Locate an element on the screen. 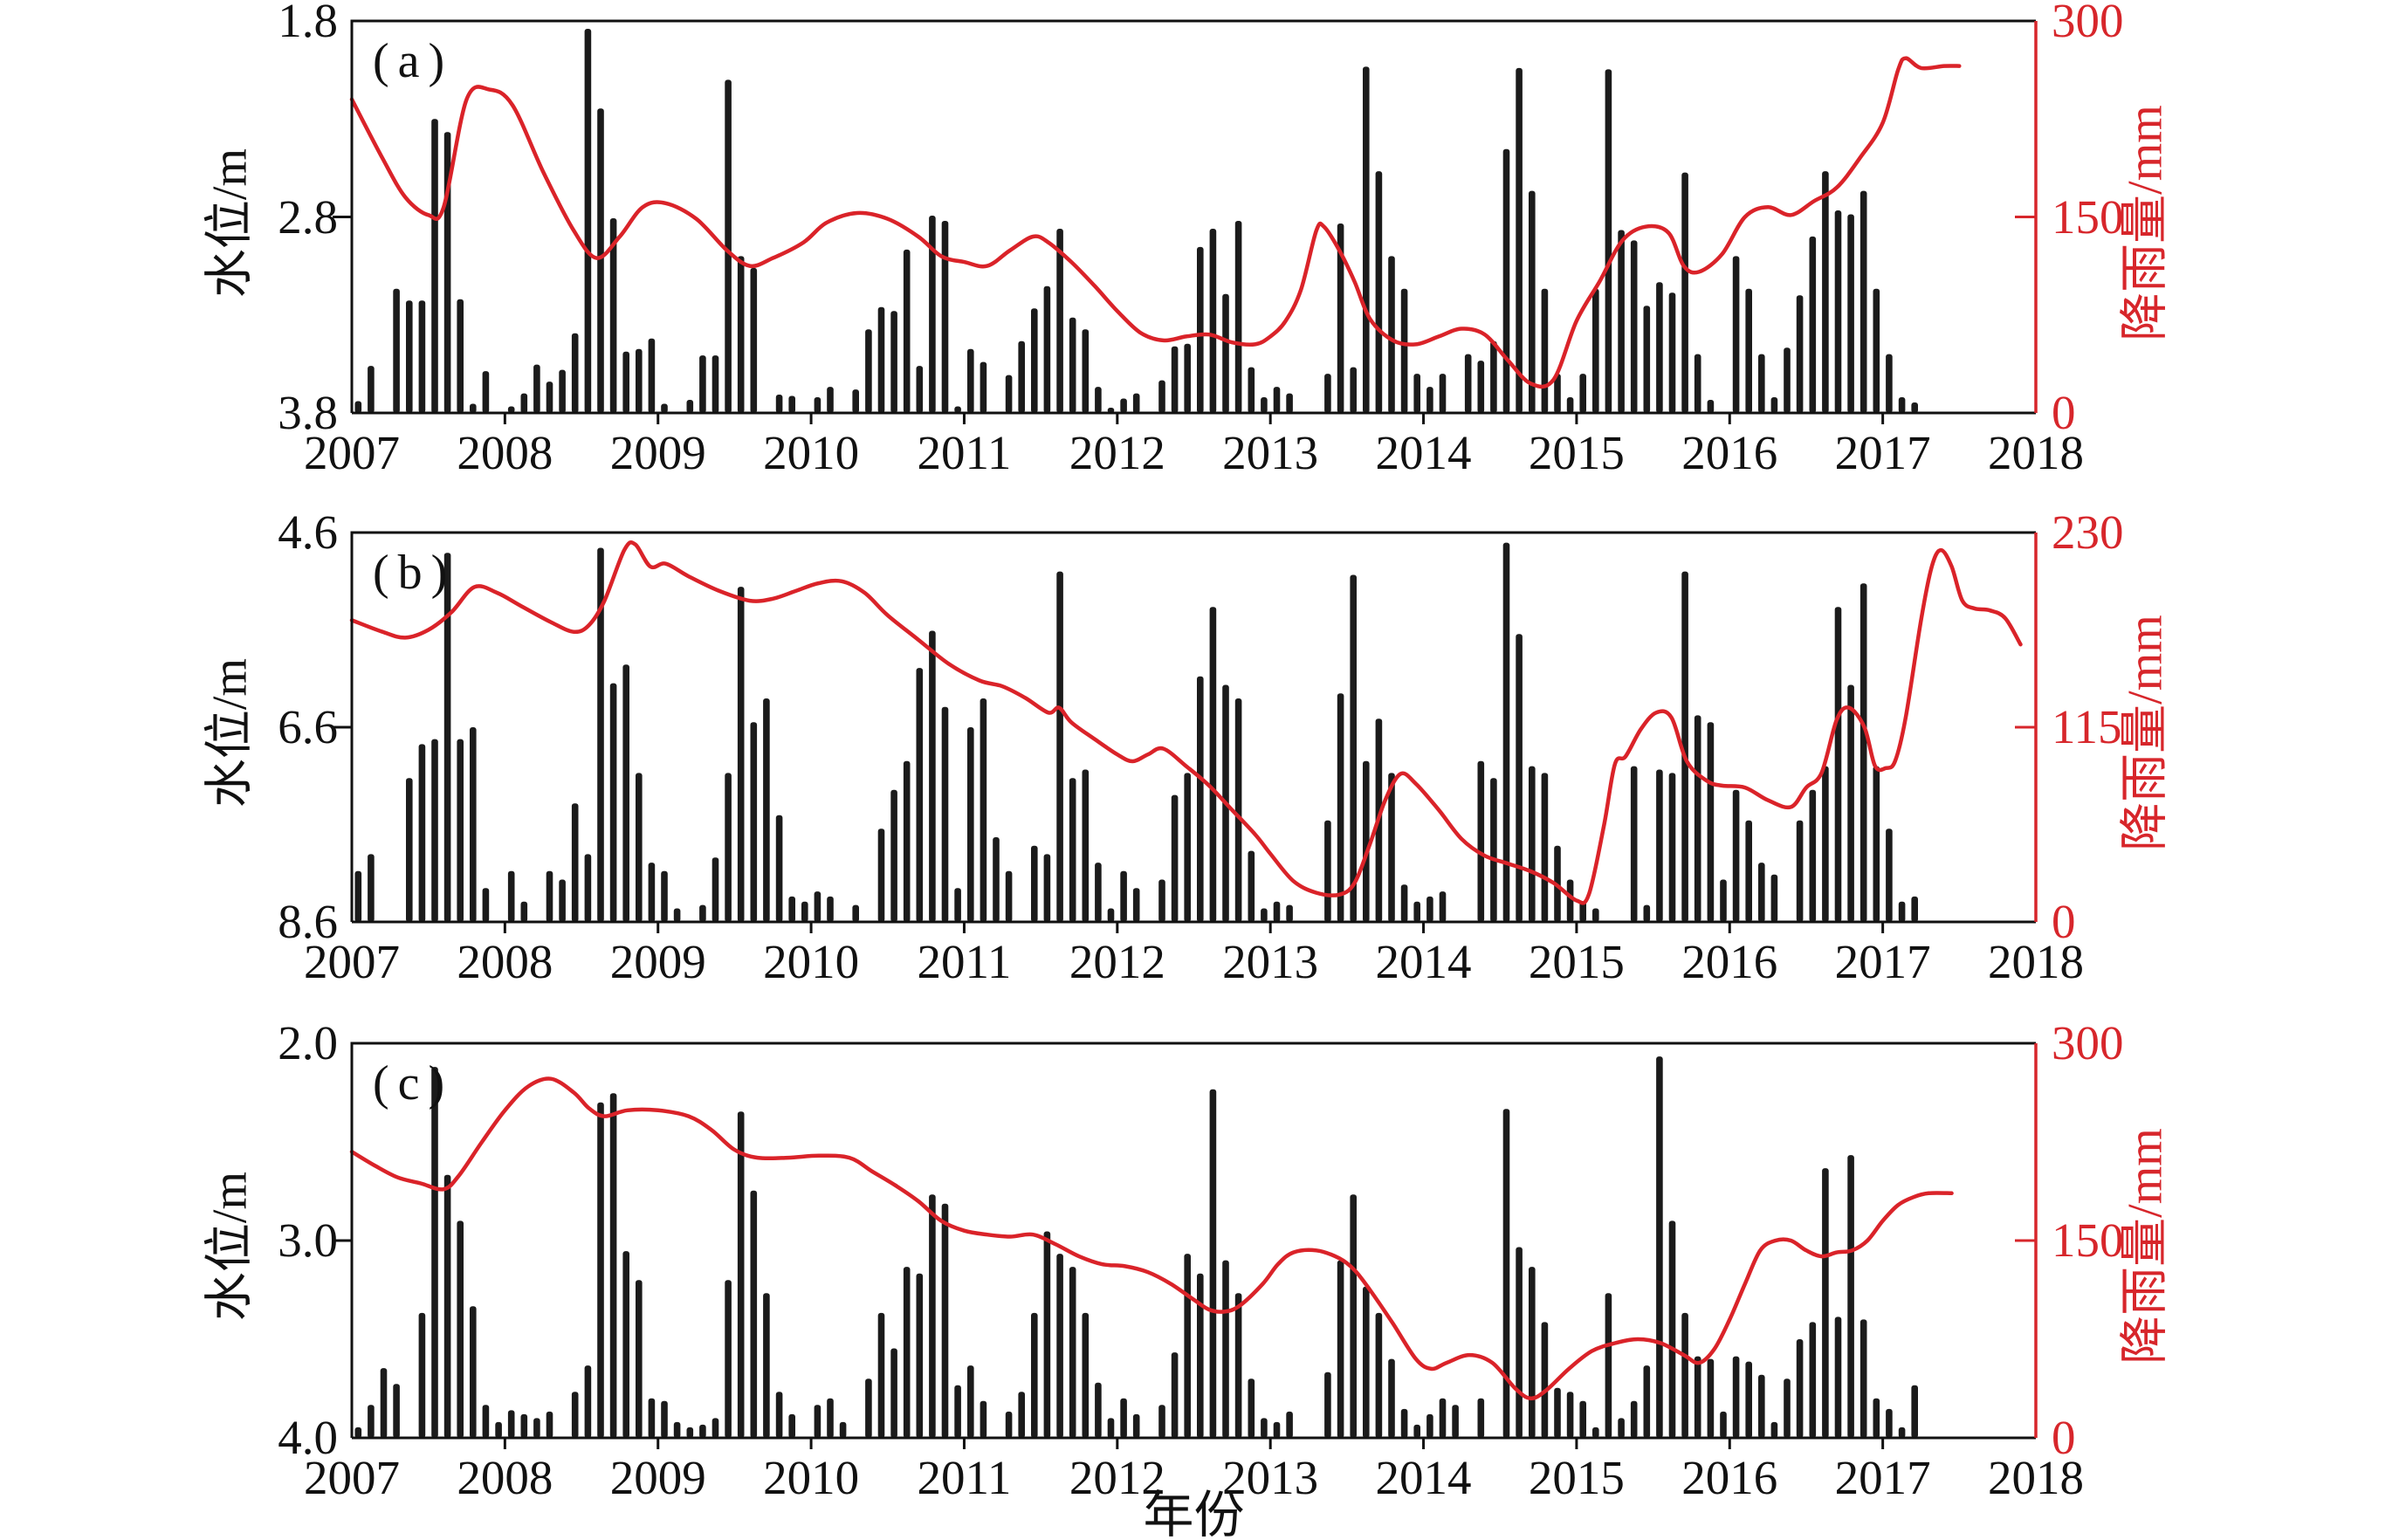  panel-c-right-tick-150: 150 is located at coordinates (2088, 1240).